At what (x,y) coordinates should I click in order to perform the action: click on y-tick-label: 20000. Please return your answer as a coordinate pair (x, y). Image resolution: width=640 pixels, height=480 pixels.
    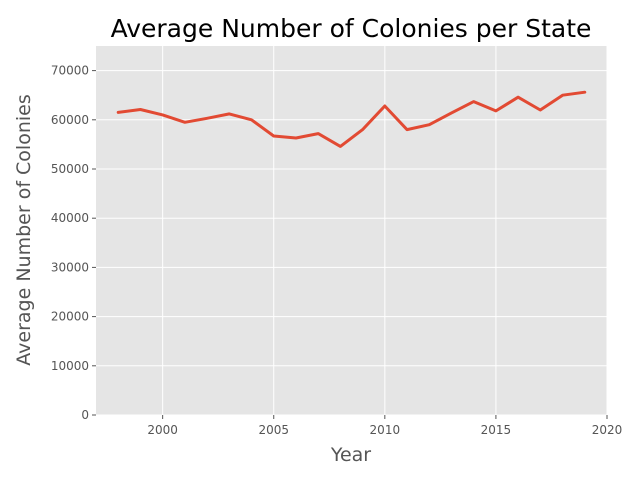
    Looking at the image, I should click on (70, 317).